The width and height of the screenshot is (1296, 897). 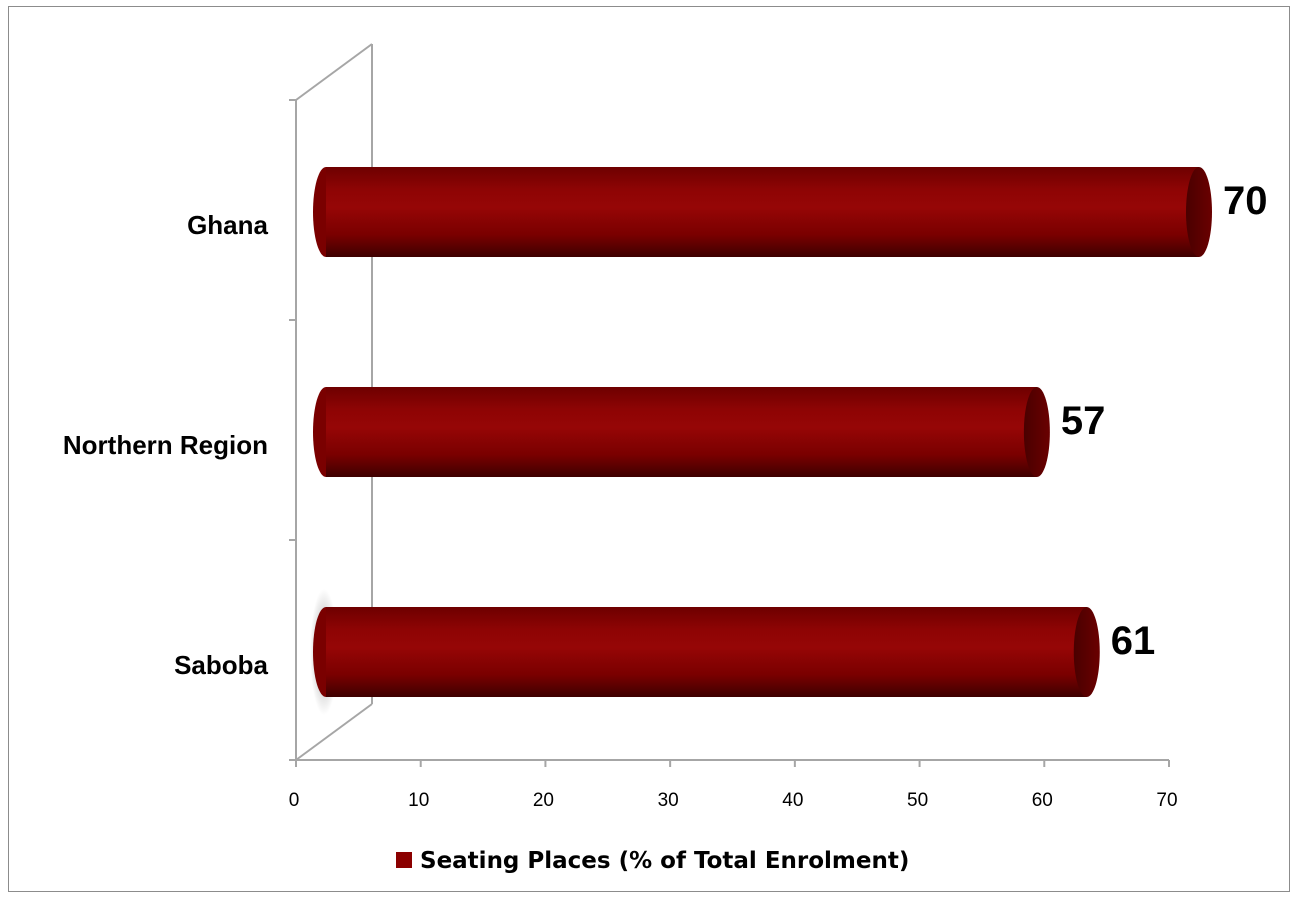 I want to click on bar-northern-region, so click(x=681, y=432).